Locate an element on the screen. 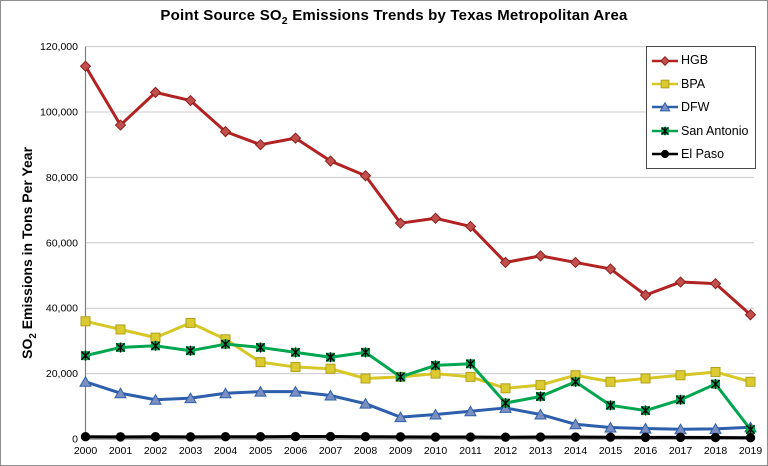  chart-title-prefix: Point Source SO is located at coordinates (221, 15).